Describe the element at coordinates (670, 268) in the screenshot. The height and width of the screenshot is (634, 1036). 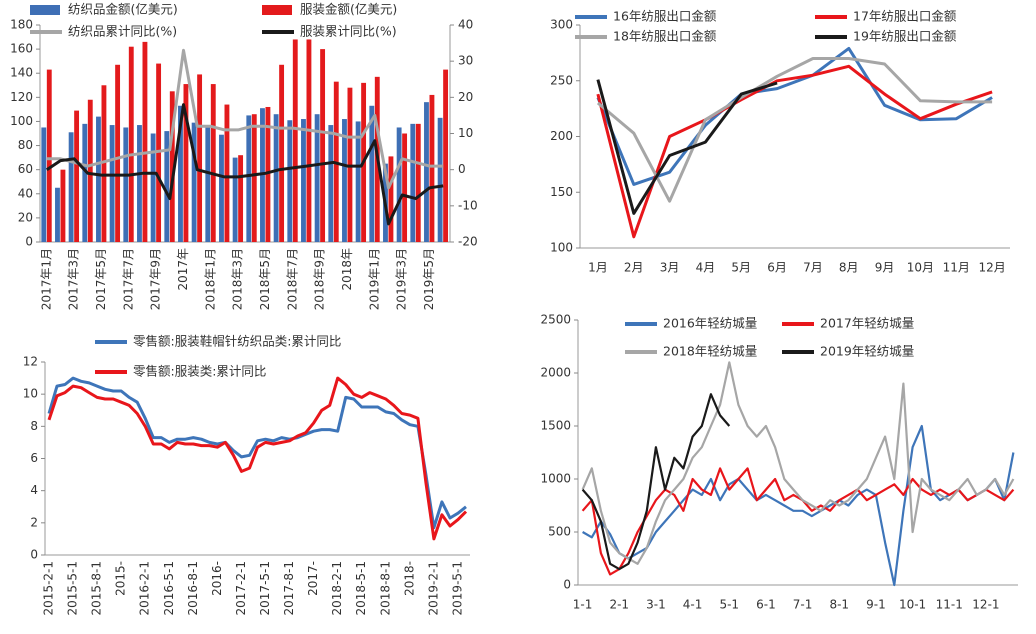
I see `x-tick-label: 3月` at that location.